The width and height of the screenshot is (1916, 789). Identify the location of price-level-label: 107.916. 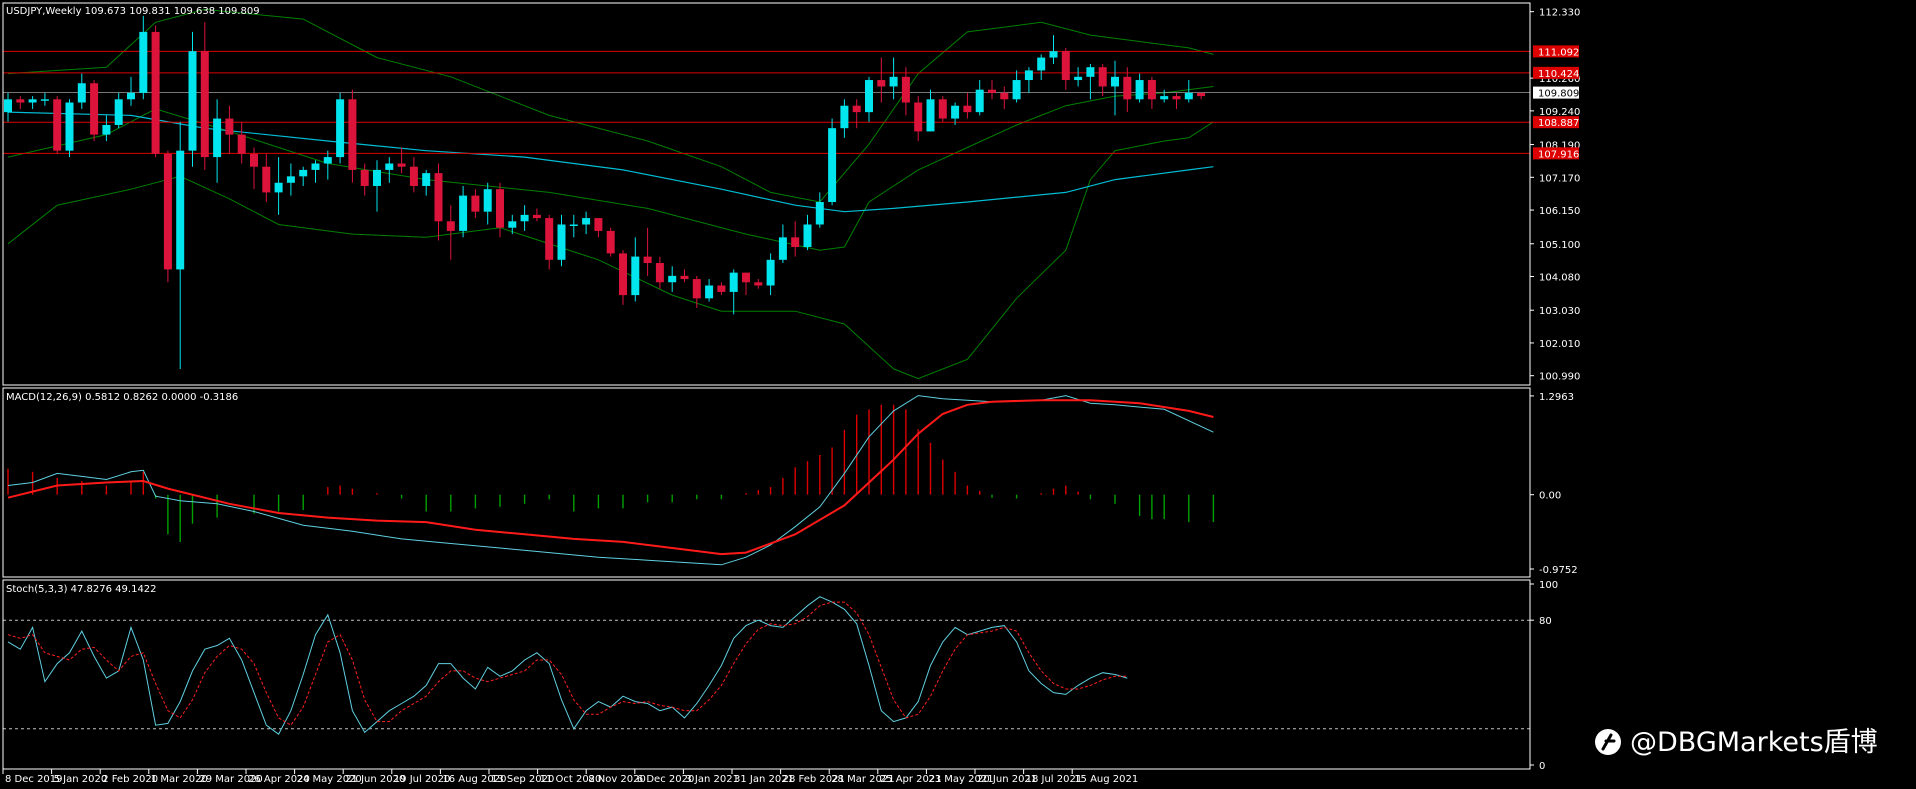
(1558, 154).